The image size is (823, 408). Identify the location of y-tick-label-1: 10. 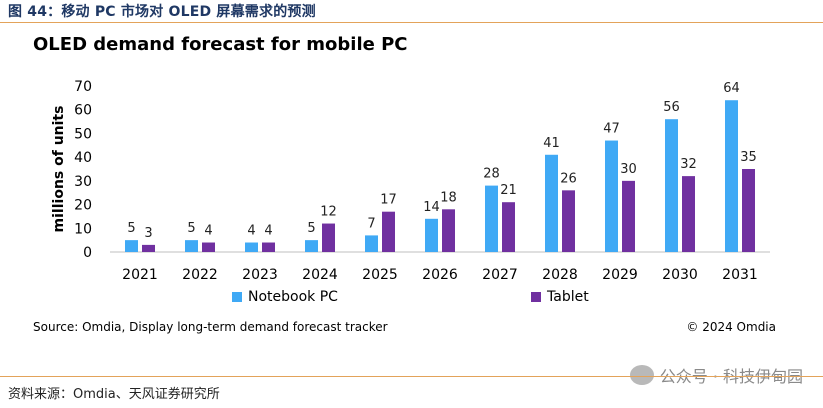
(83, 229).